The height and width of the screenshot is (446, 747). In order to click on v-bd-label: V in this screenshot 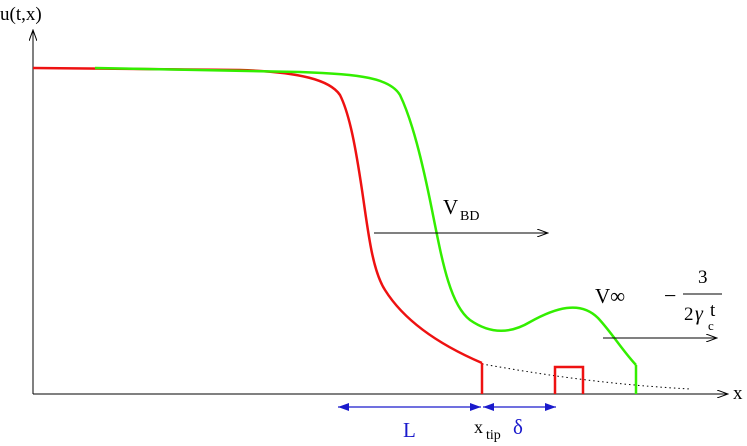, I will do `click(450, 207)`.